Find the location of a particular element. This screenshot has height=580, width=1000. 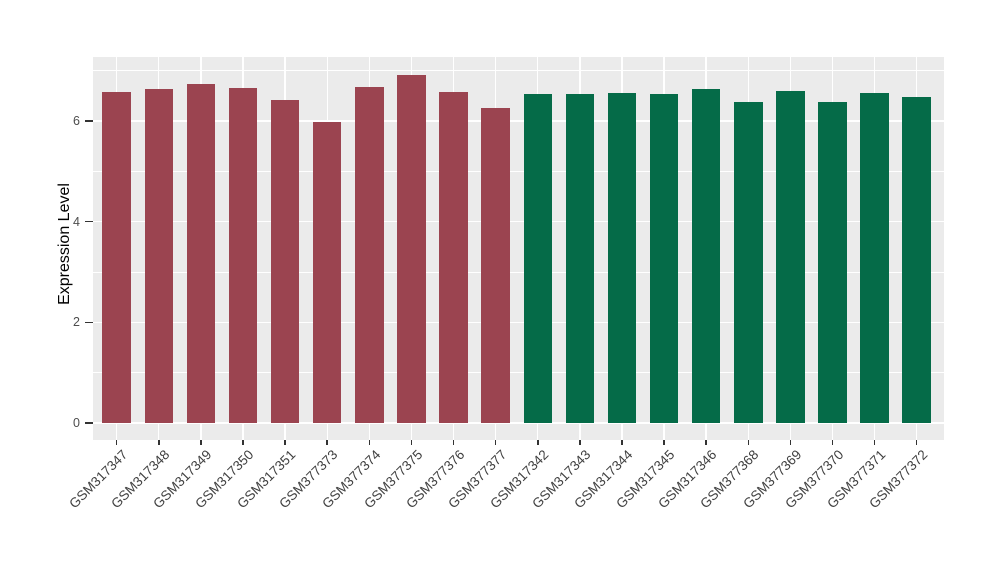

y-tick-label: 4 is located at coordinates (76, 221).